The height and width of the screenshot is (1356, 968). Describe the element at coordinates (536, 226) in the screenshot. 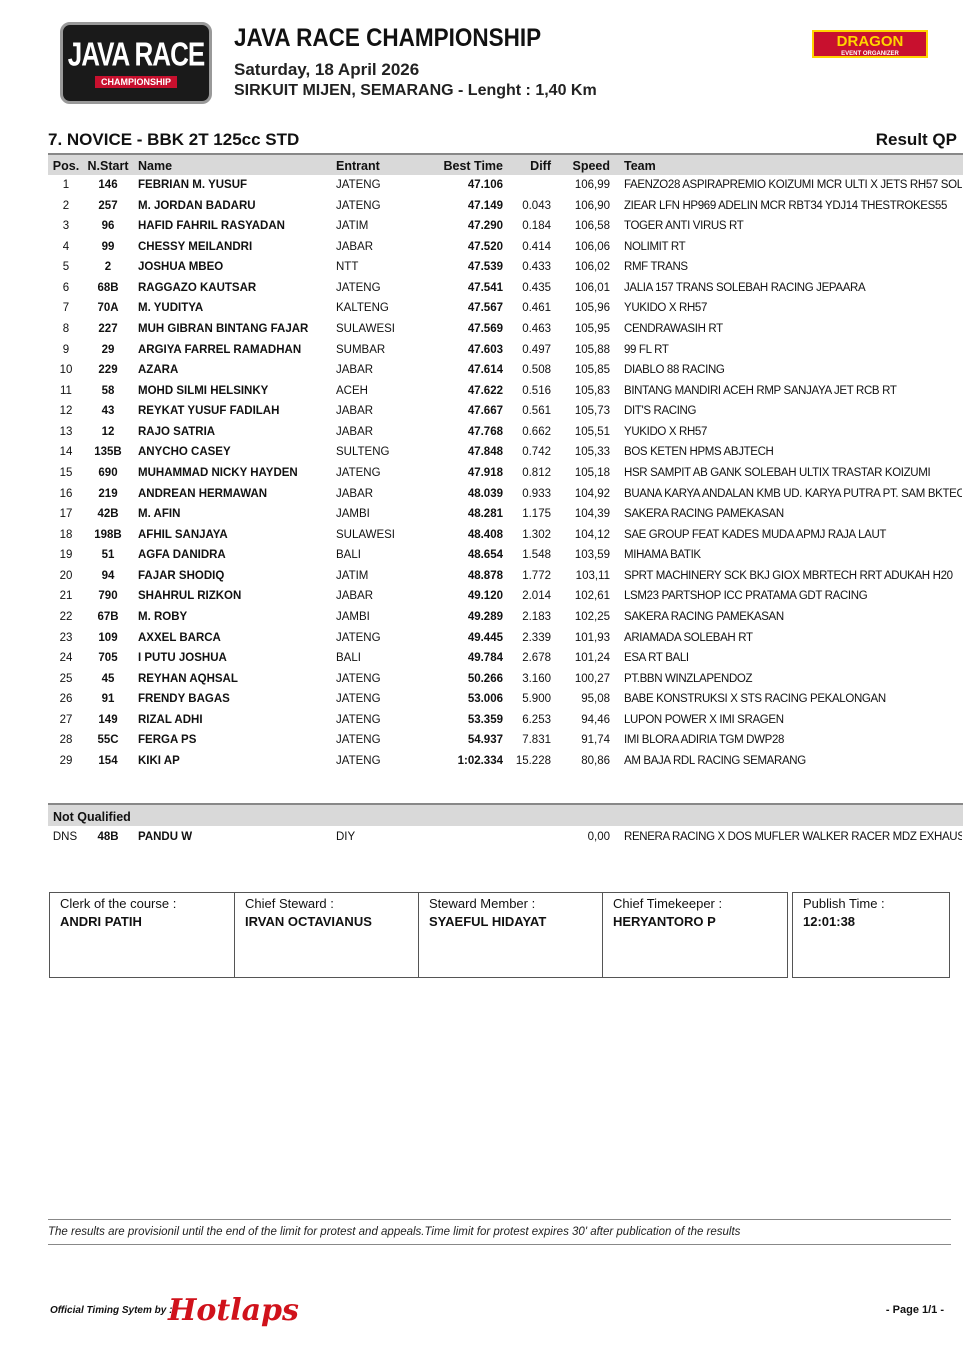

I see `cell-diff: 0.184` at that location.